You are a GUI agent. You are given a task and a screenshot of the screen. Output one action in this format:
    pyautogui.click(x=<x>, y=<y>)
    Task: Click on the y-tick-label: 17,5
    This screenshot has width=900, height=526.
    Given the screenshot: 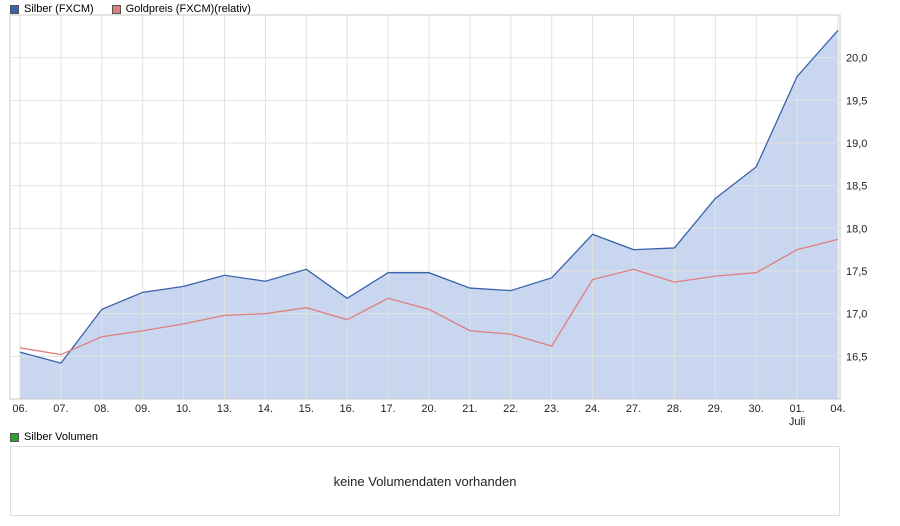 What is the action you would take?
    pyautogui.click(x=856, y=272)
    